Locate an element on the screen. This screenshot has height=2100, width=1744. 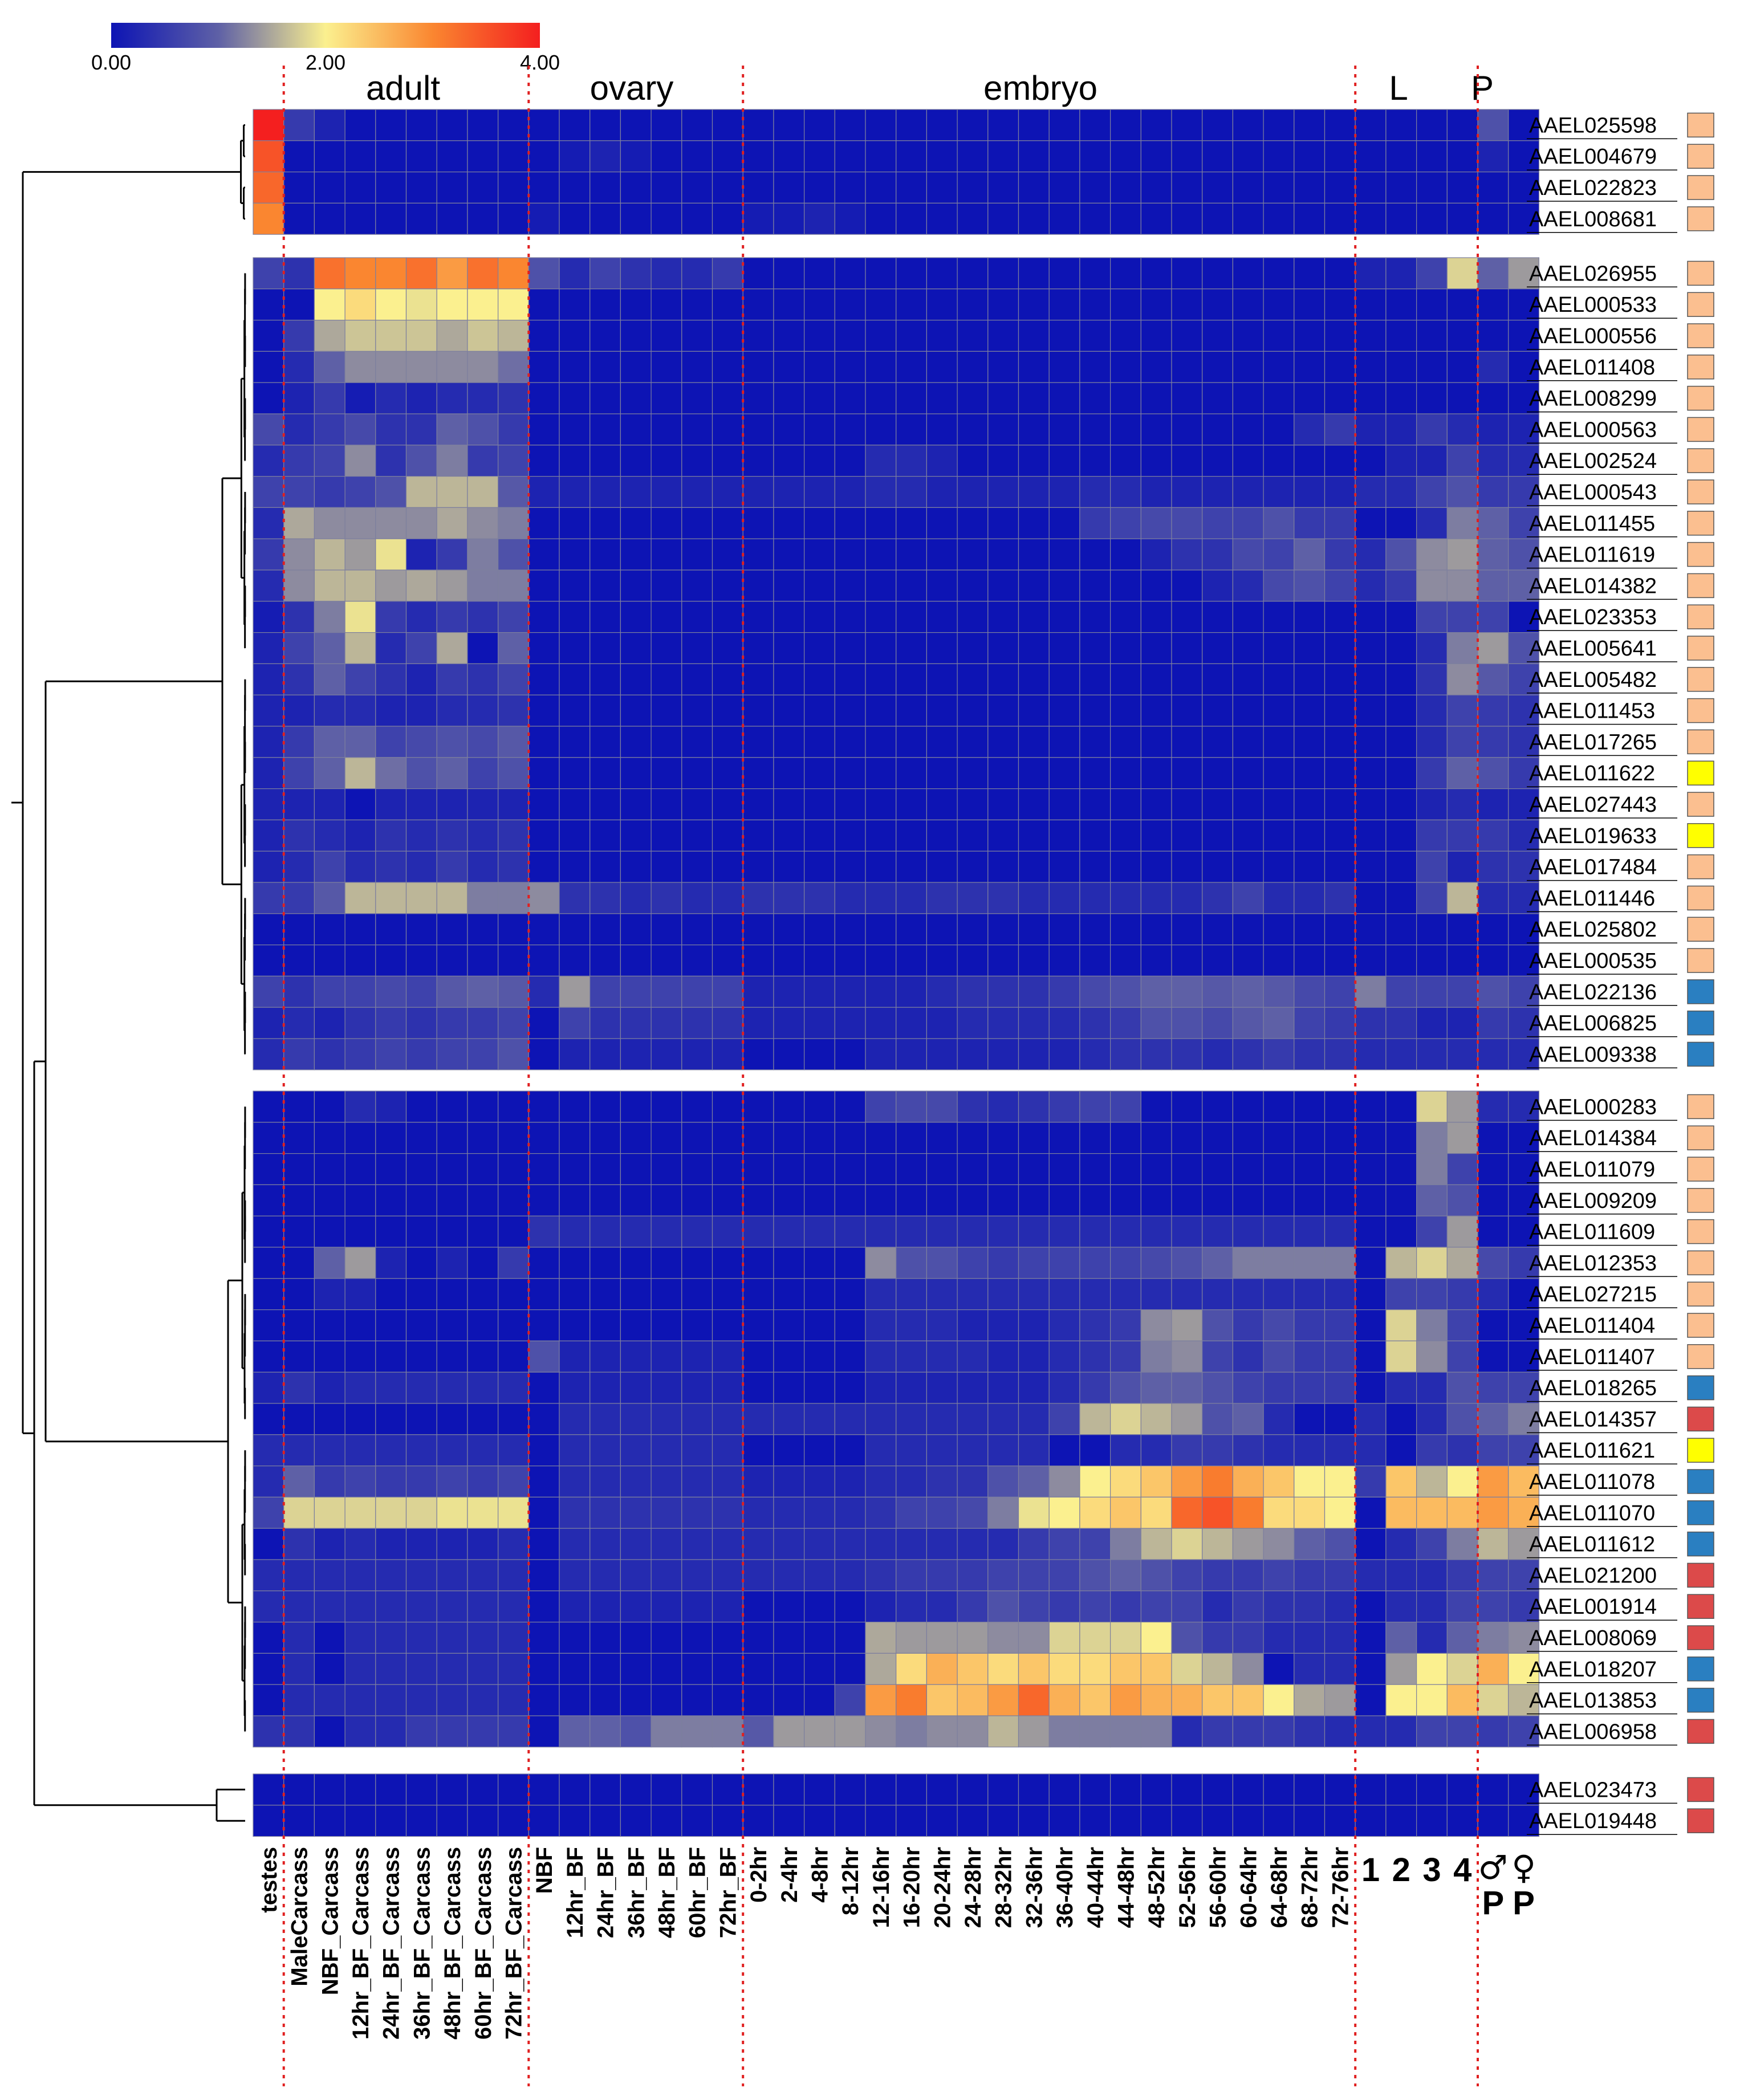
gene-label: AAEL009338 is located at coordinates (1593, 1055).